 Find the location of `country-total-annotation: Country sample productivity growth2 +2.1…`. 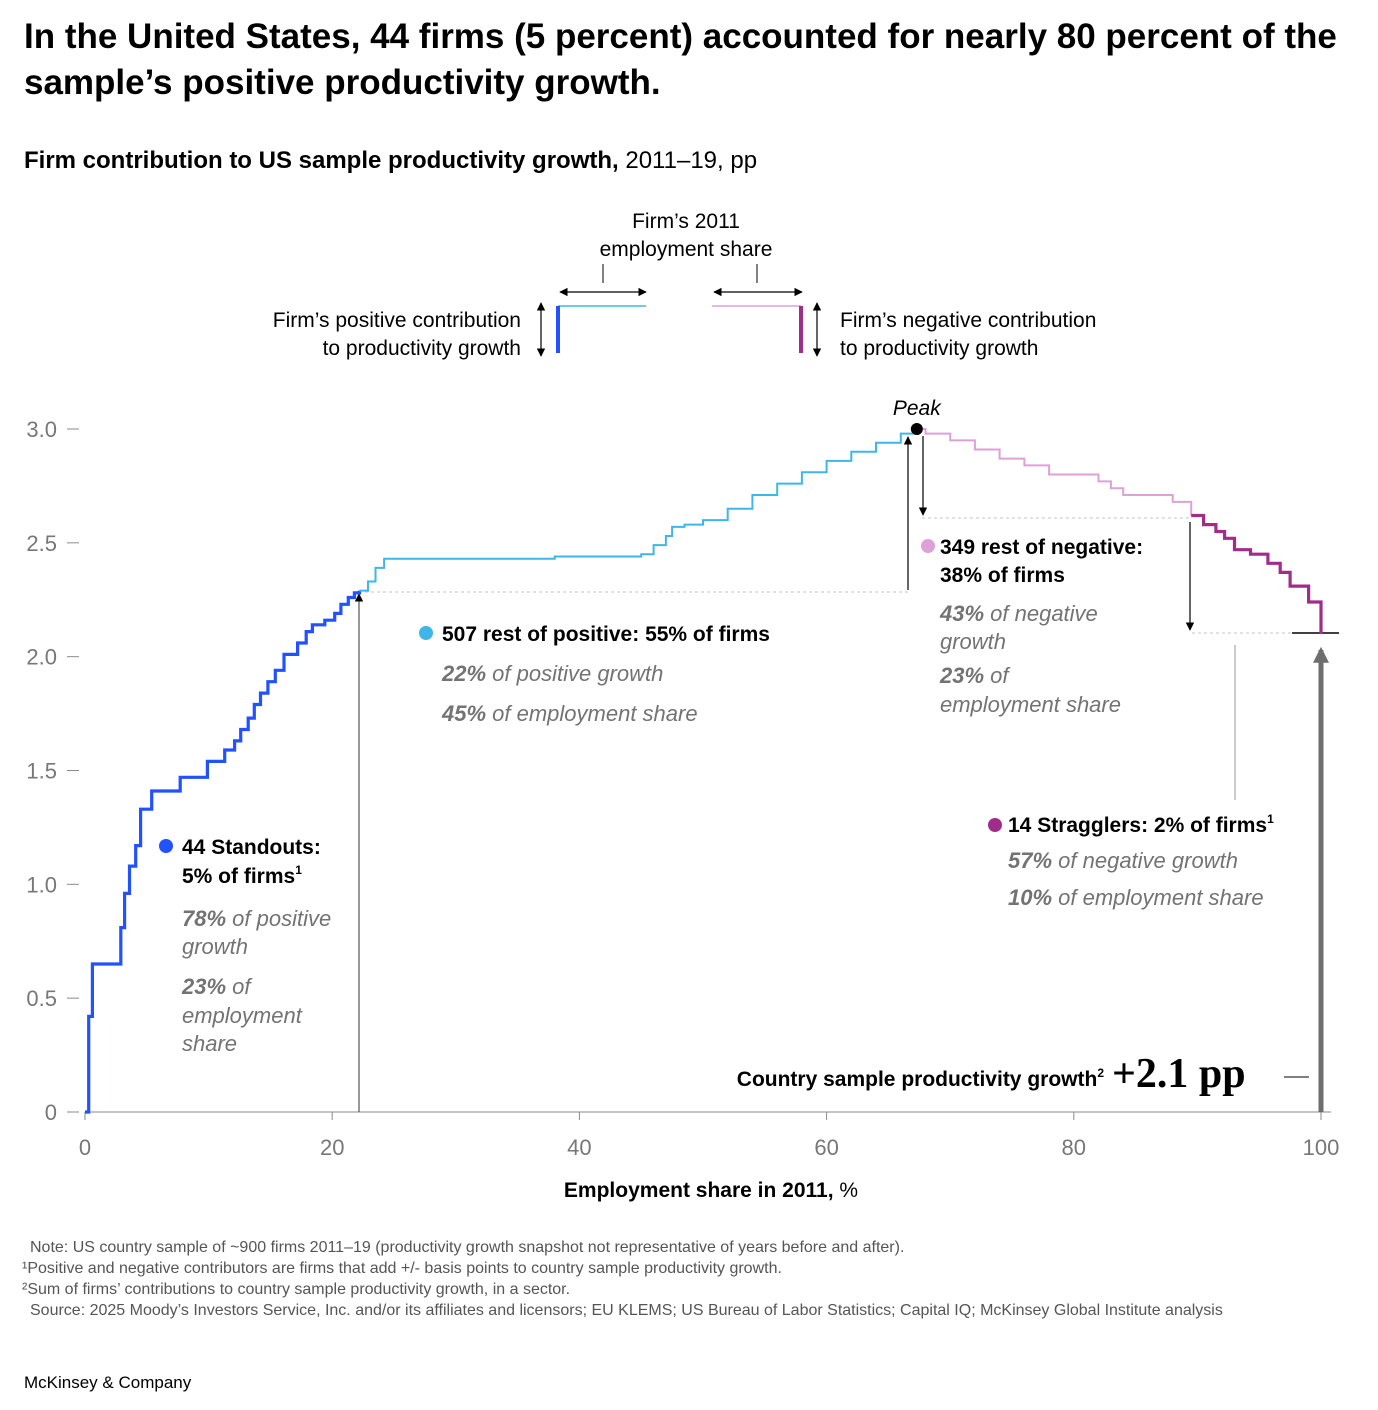

country-total-annotation: Country sample productivity growth2 +2.1… is located at coordinates (991, 1074).